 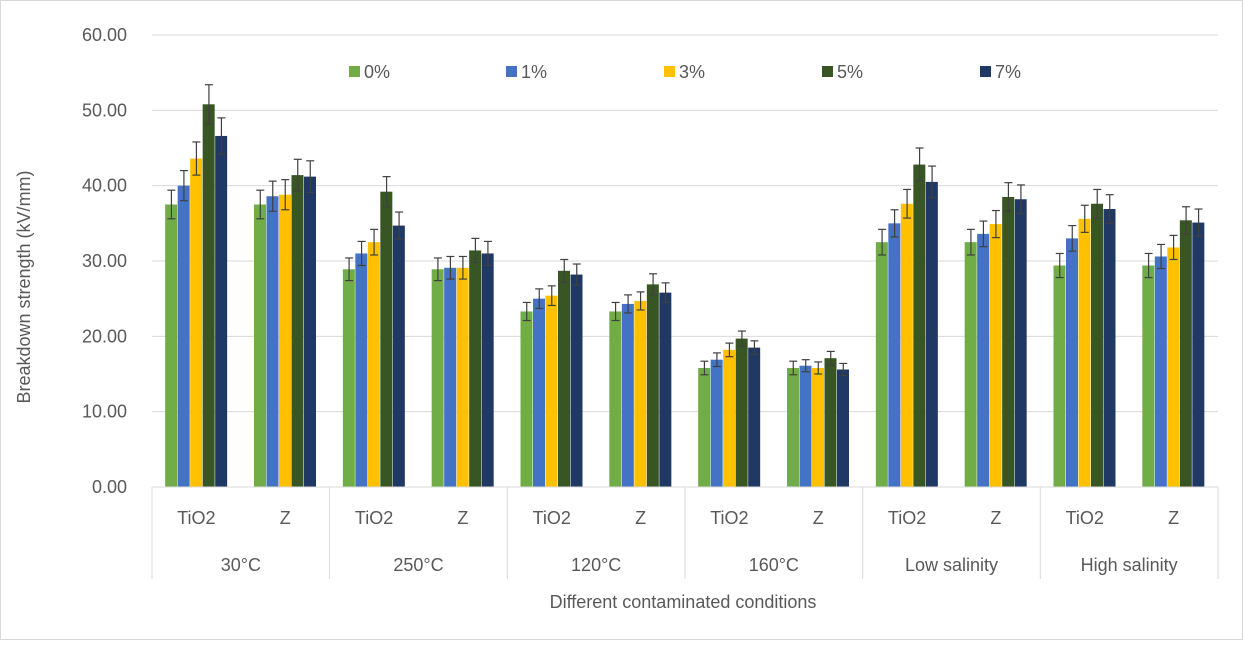 What do you see at coordinates (104, 35) in the screenshot?
I see `y-tick-label: 60.00` at bounding box center [104, 35].